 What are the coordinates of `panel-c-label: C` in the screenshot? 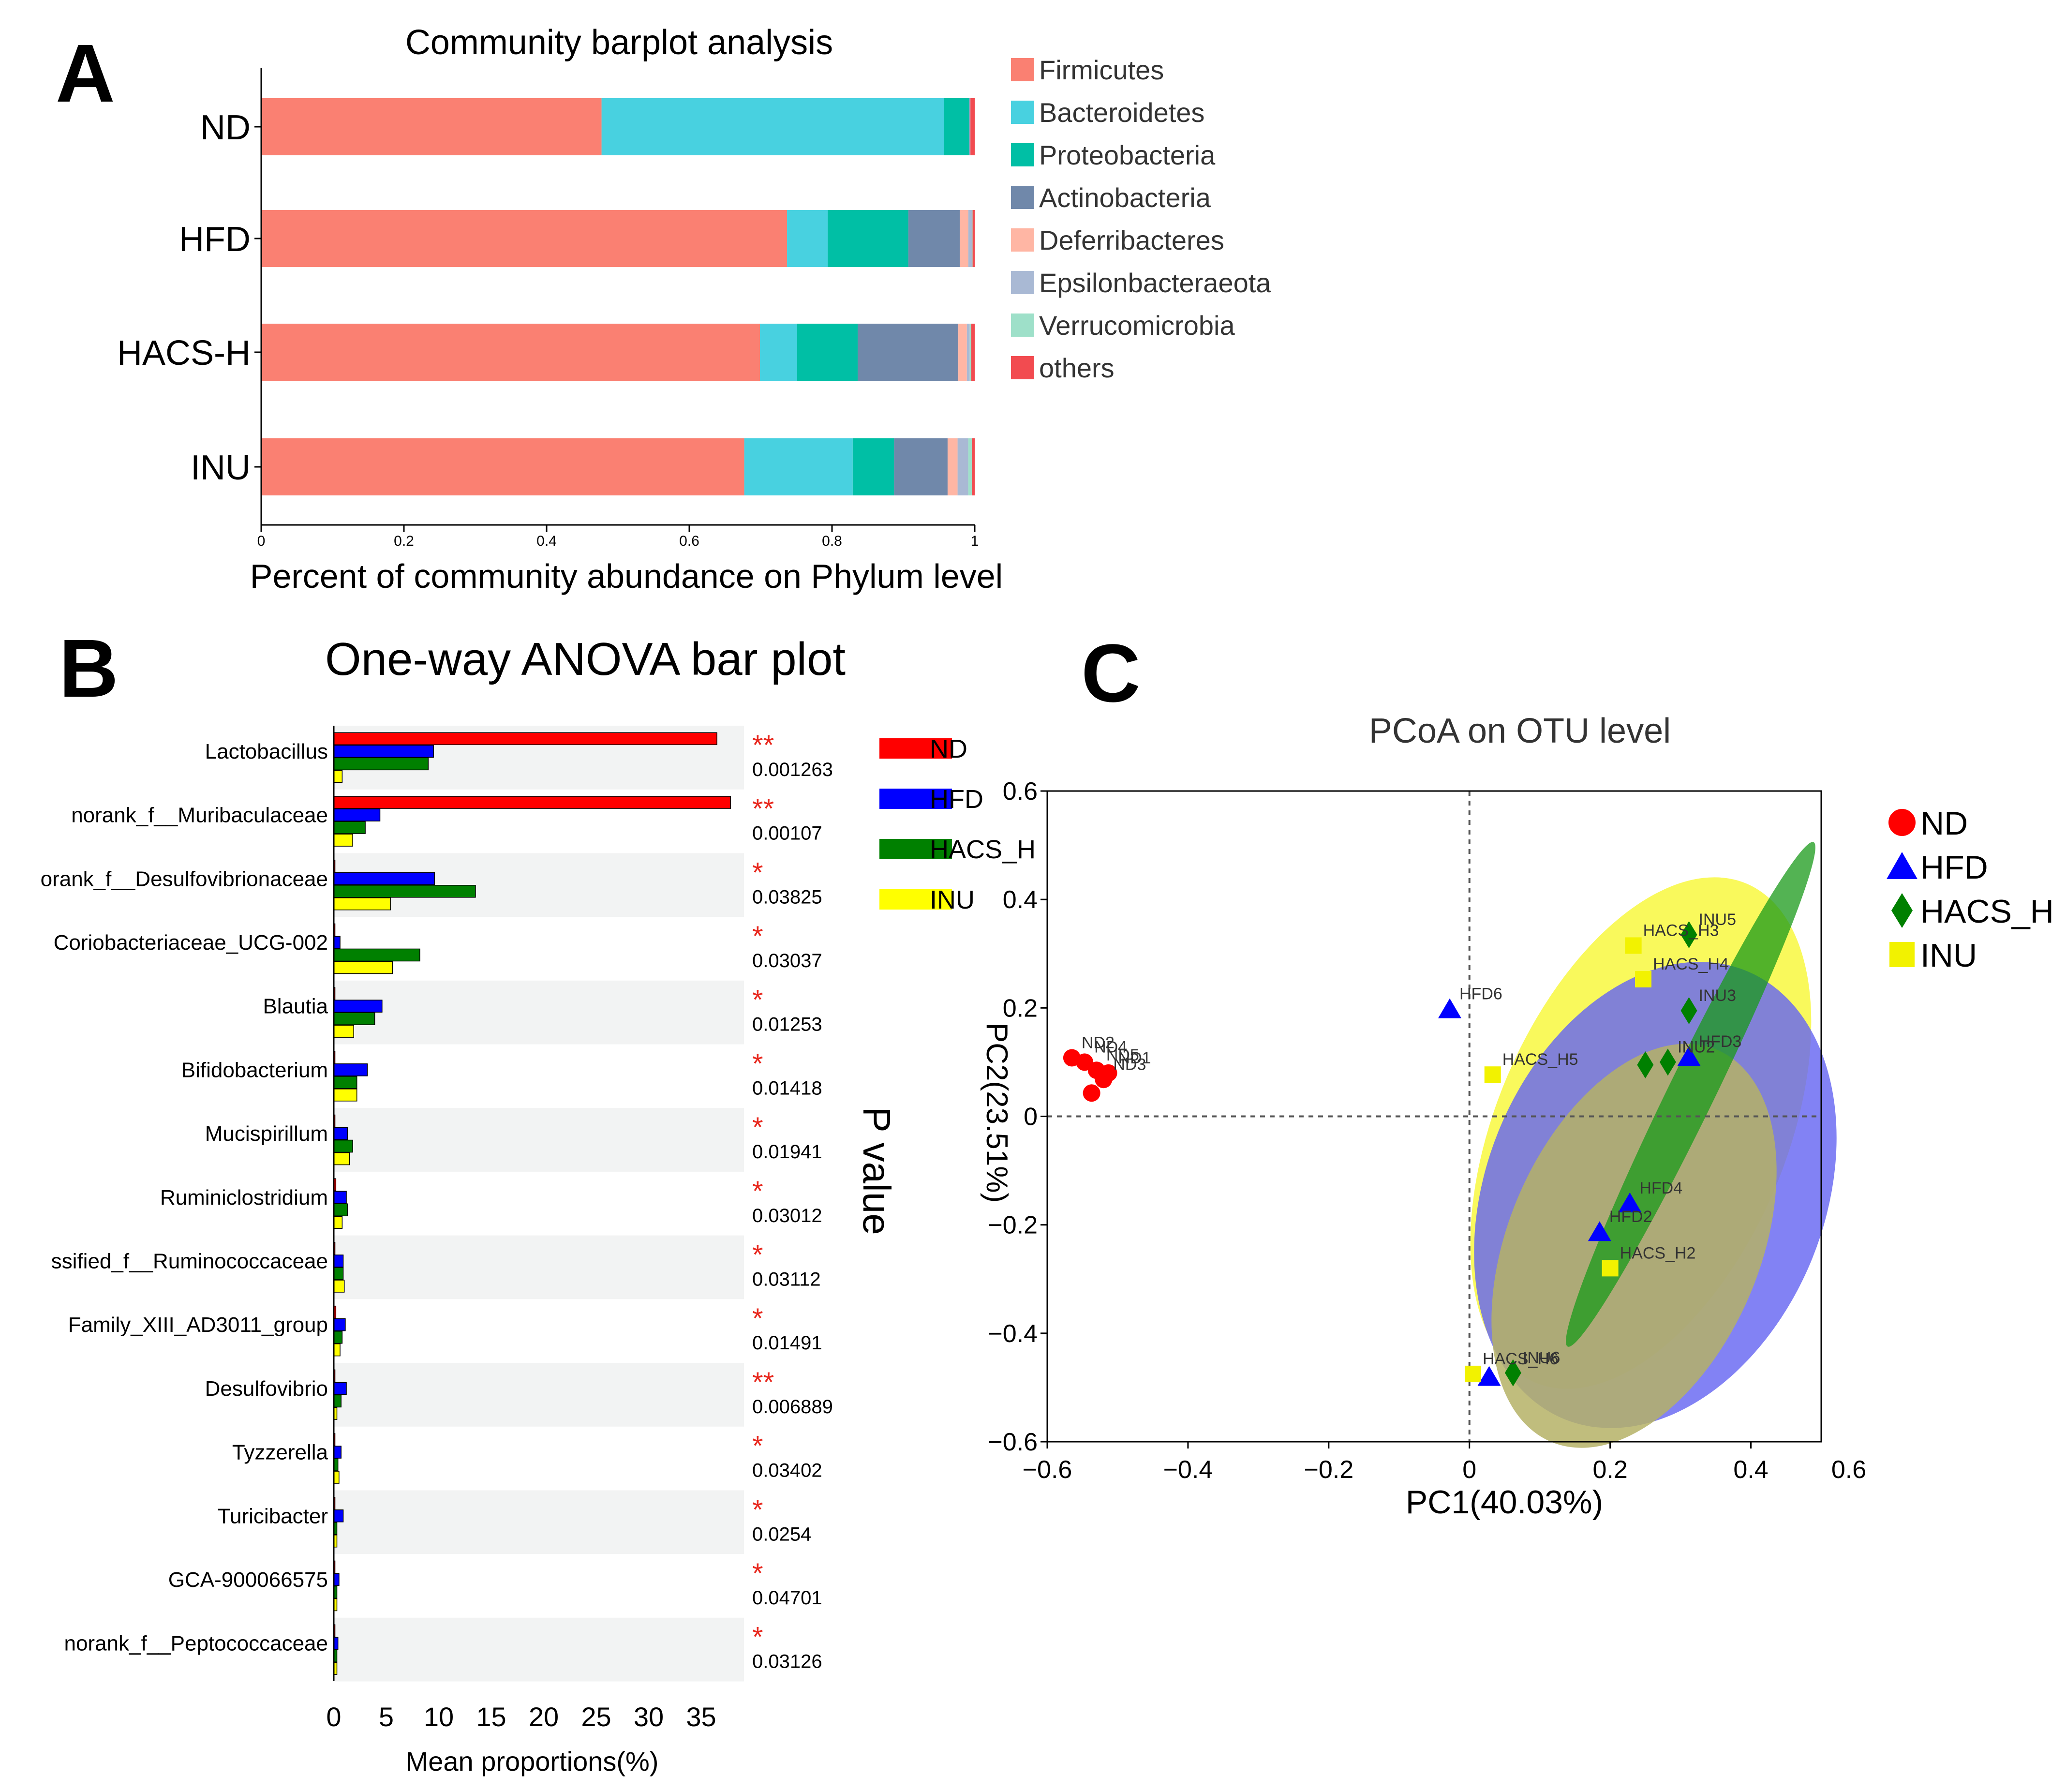 It's located at (1111, 673).